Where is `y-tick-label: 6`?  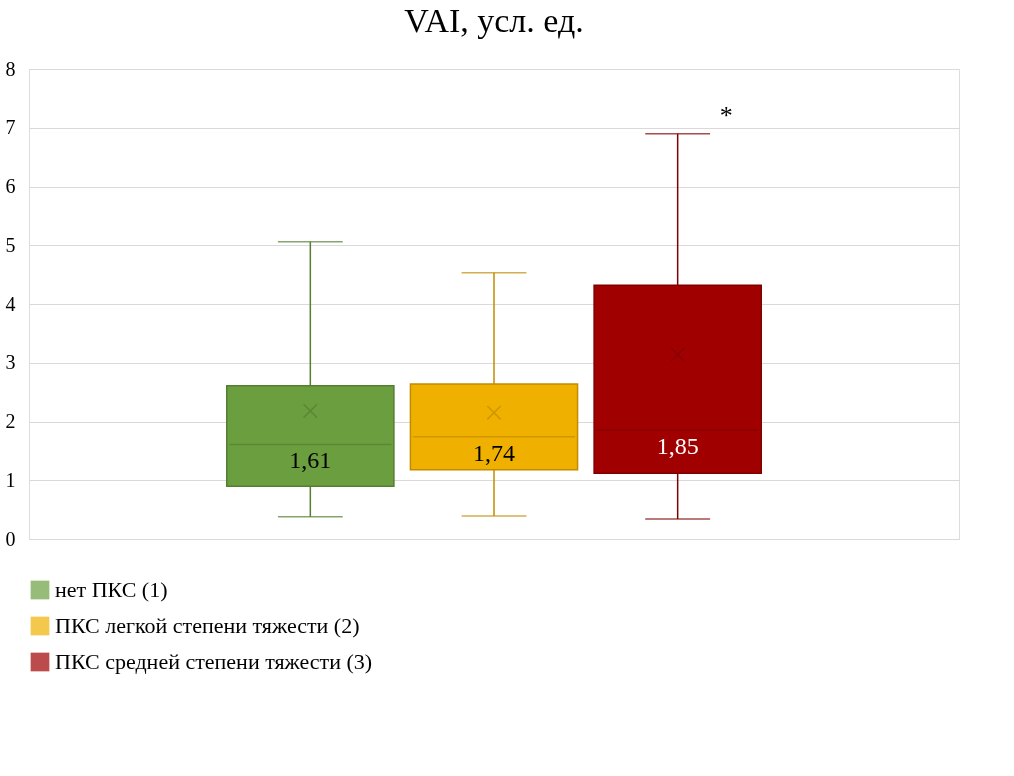
y-tick-label: 6 is located at coordinates (10, 186).